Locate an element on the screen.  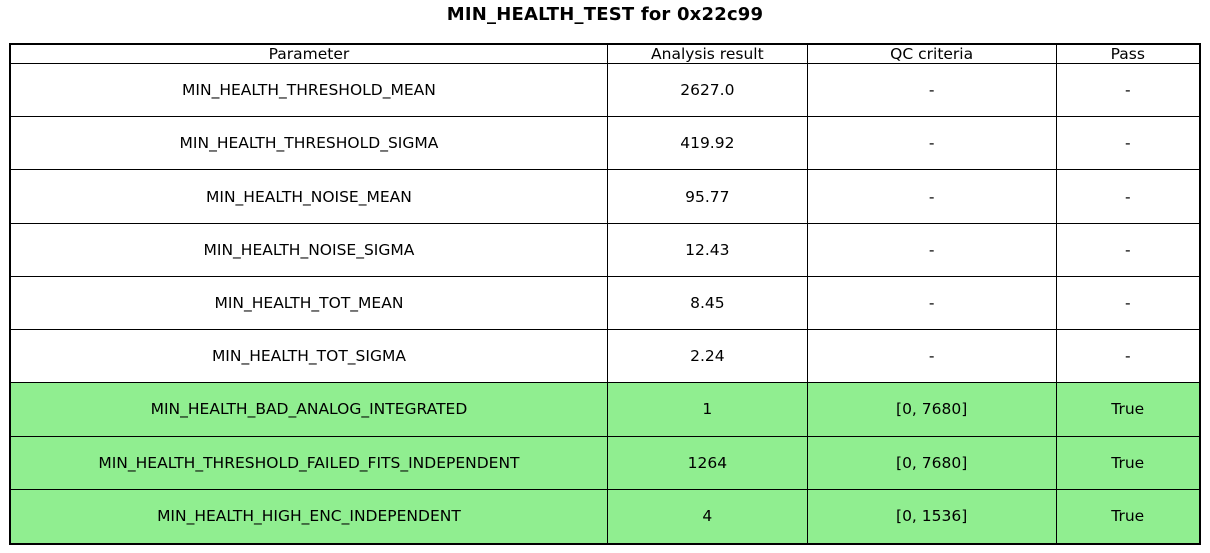
table-row: MIN_HEALTH_TOT_SIGMA 2.24- - is located at coordinates (605, 356).